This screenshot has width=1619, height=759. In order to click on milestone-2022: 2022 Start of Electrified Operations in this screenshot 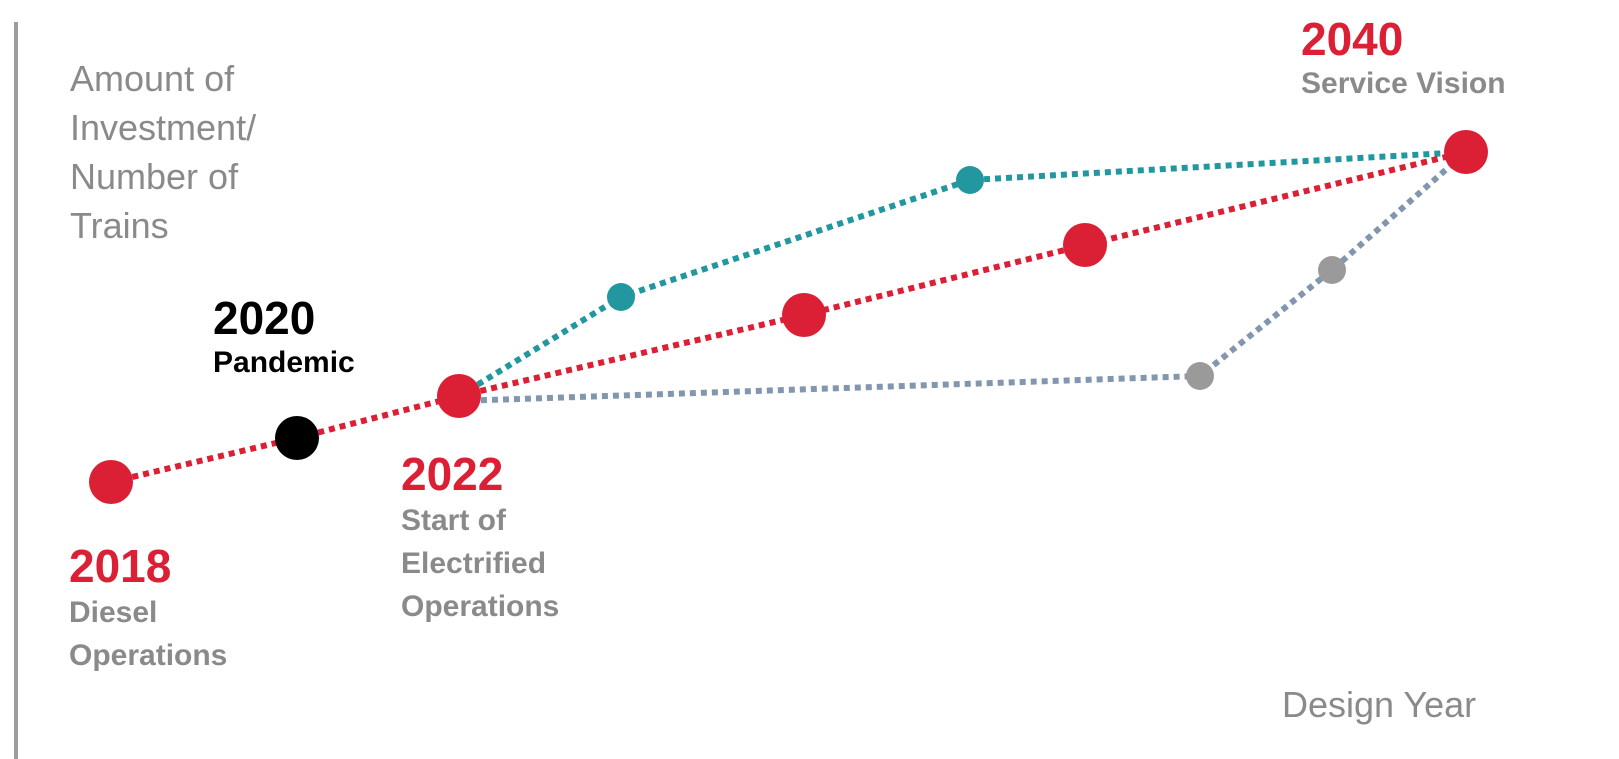, I will do `click(501, 538)`.